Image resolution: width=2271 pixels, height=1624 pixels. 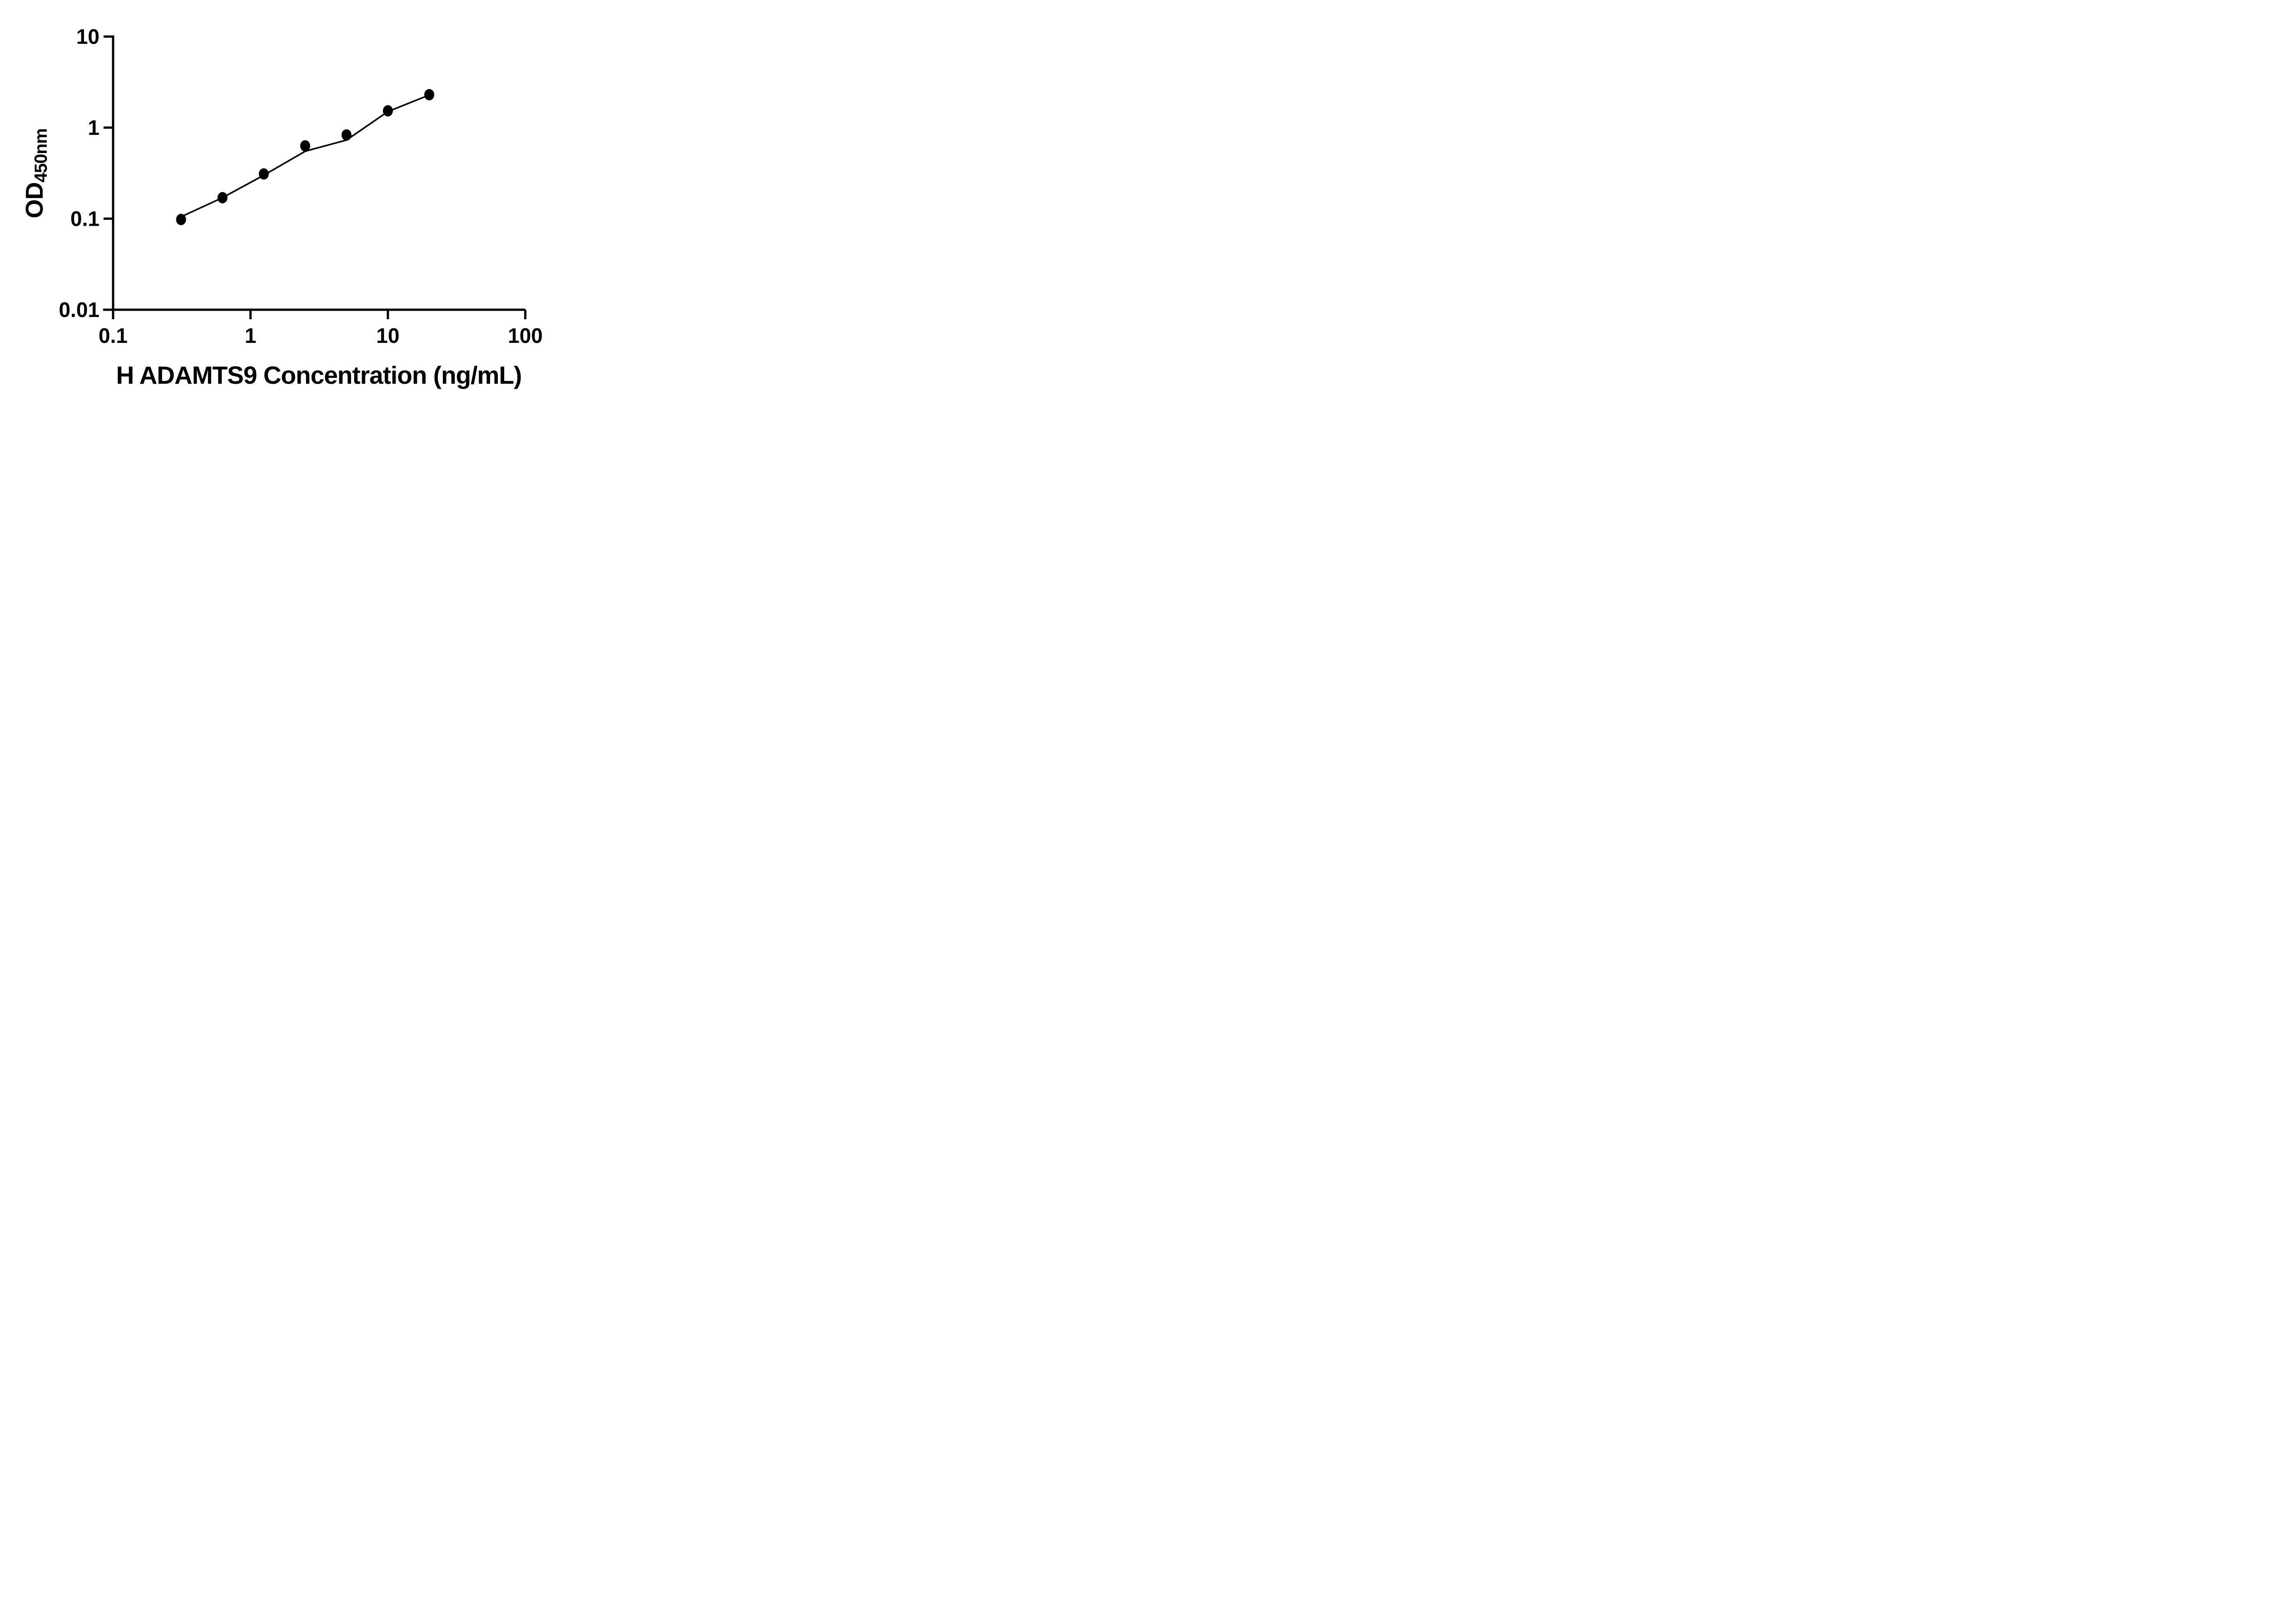 What do you see at coordinates (93, 127) in the screenshot?
I see `y-tick-label: 1` at bounding box center [93, 127].